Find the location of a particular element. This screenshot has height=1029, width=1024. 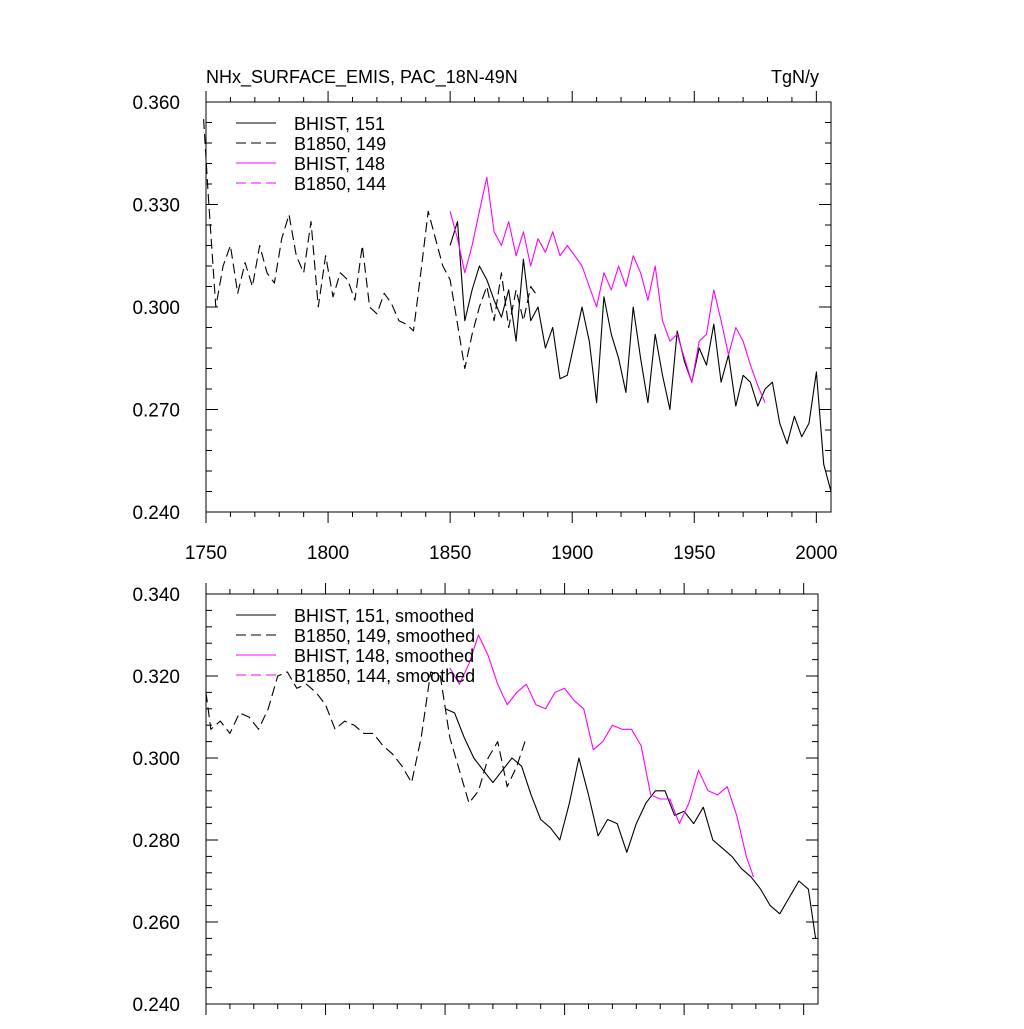

legend-label: BHIST, 148 is located at coordinates (339, 164).